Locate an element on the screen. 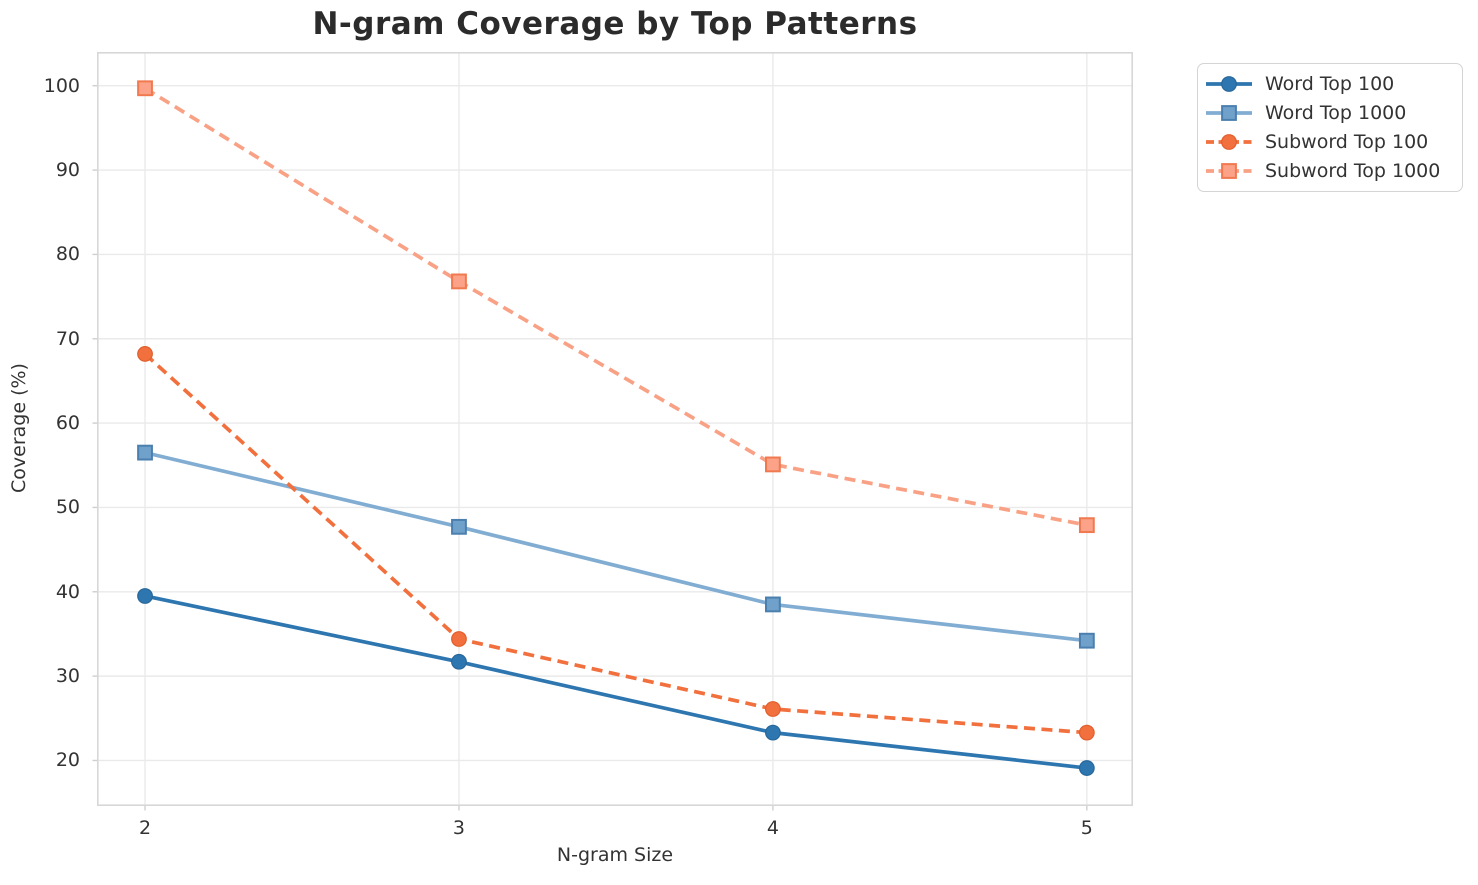 This screenshot has height=885, width=1478. y-tick-label: 90 is located at coordinates (67, 170).